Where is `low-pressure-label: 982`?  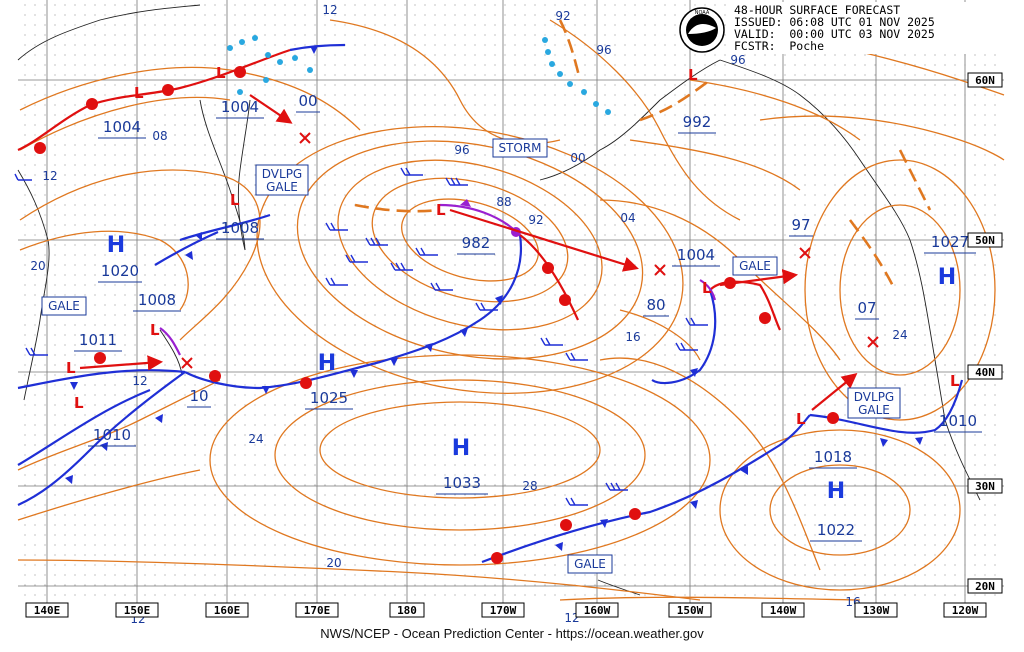 low-pressure-label: 982 is located at coordinates (476, 243).